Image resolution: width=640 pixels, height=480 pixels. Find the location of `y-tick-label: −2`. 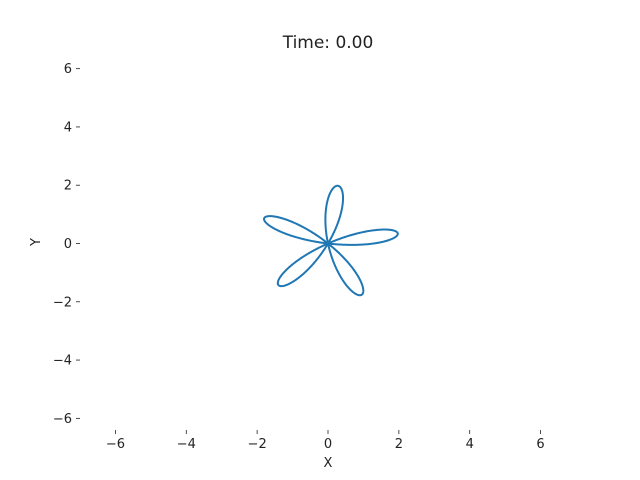

y-tick-label: −2 is located at coordinates (62, 302).